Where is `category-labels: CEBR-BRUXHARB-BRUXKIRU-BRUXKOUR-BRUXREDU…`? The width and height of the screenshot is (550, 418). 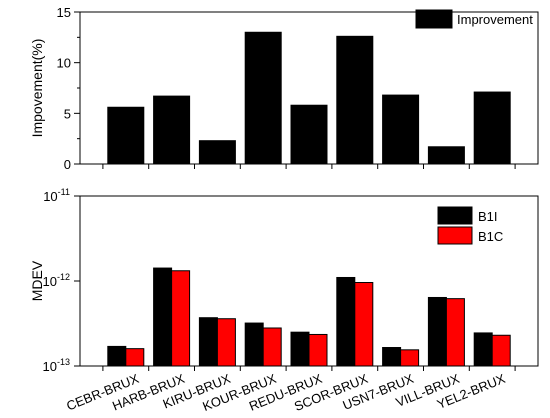 category-labels: CEBR-BRUXHARB-BRUXKIRU-BRUXKOUR-BRUXREDU… is located at coordinates (285, 392).